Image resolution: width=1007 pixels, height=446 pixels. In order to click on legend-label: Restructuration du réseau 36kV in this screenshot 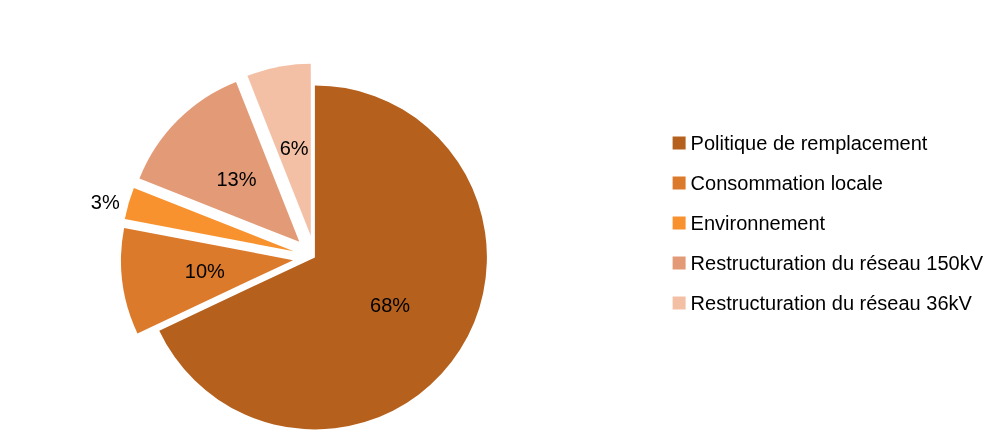, I will do `click(831, 303)`.